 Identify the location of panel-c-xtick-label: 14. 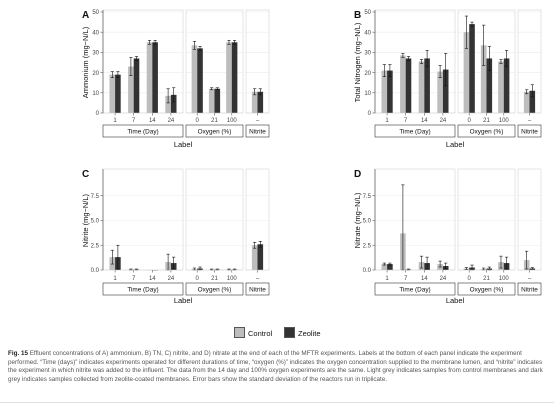
(152, 279).